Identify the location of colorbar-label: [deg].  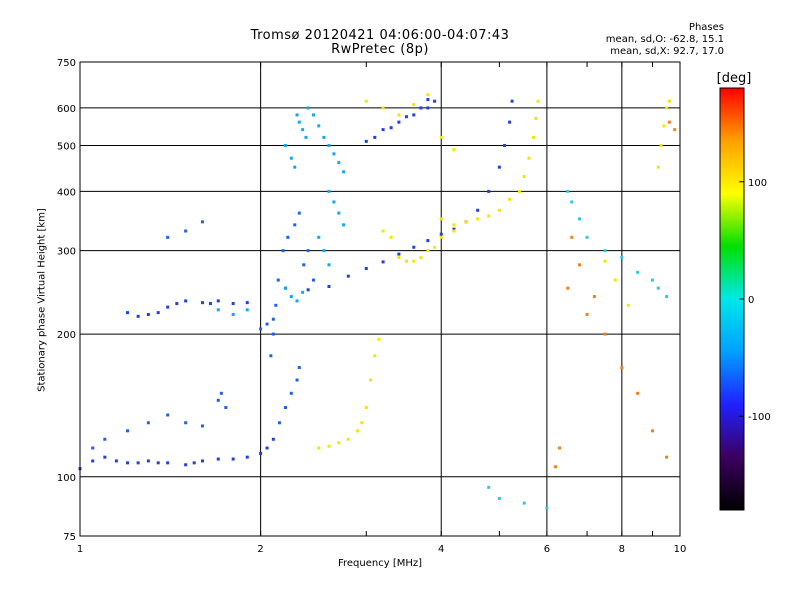
(734, 78).